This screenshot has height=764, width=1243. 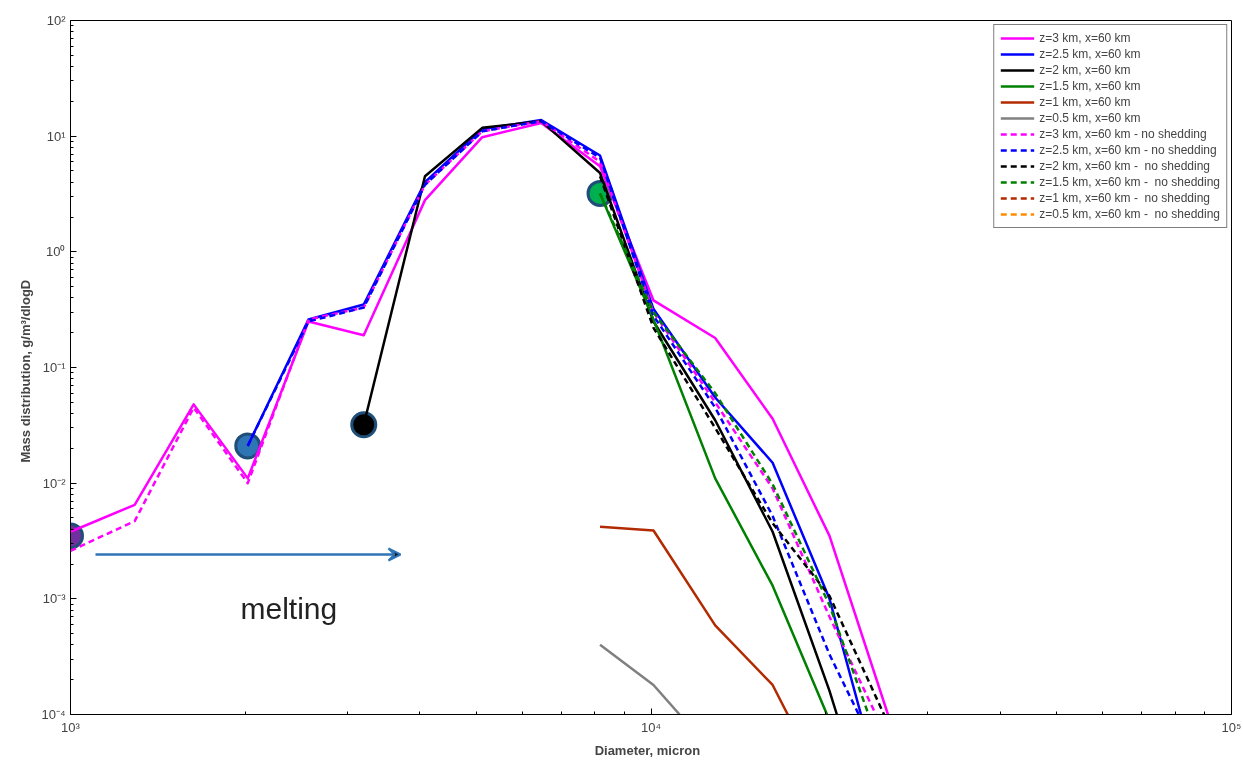 I want to click on x-axis-title: Diameter, micron, so click(x=647, y=750).